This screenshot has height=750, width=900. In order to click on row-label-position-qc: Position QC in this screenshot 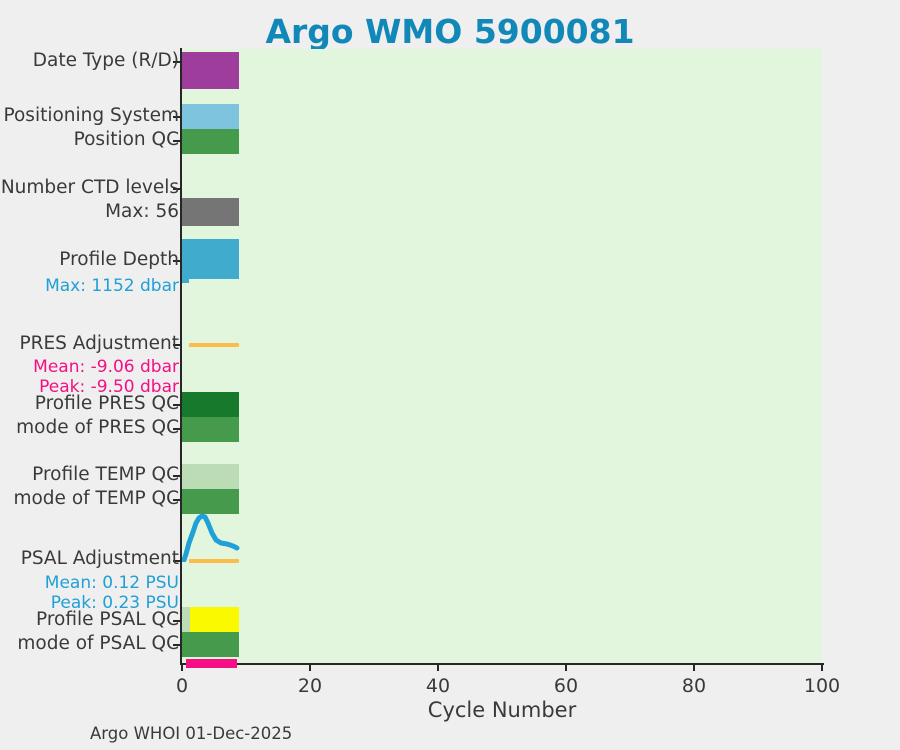, I will do `click(126, 139)`.